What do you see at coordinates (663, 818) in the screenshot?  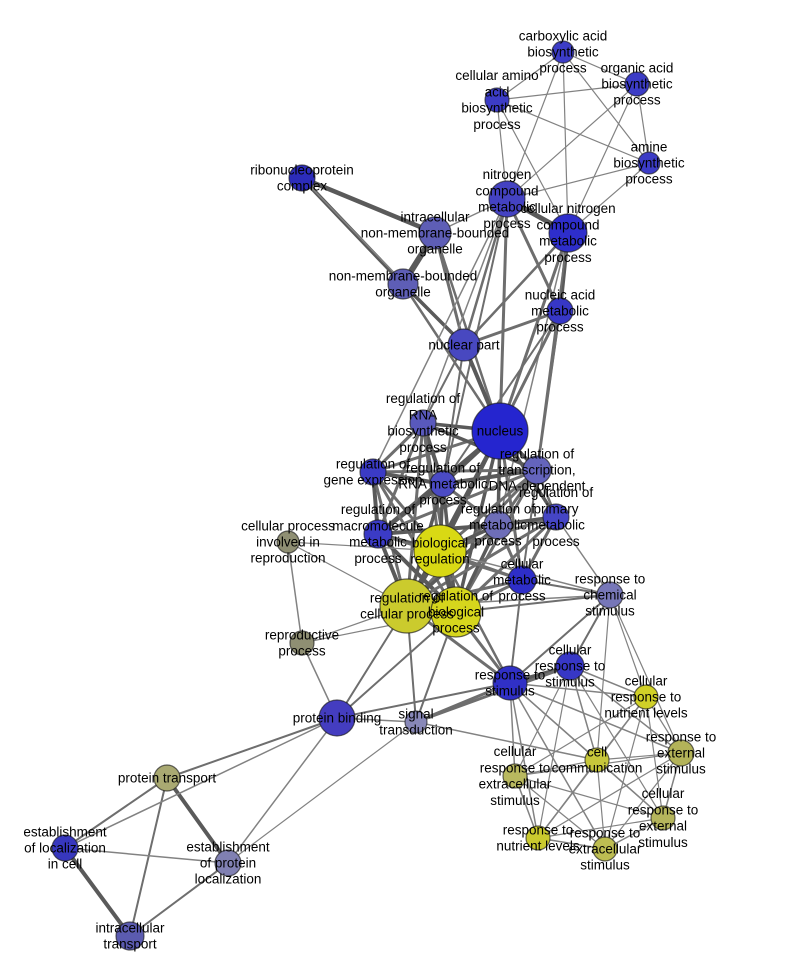 I see `node-cellular-response-to-external-stimulus` at bounding box center [663, 818].